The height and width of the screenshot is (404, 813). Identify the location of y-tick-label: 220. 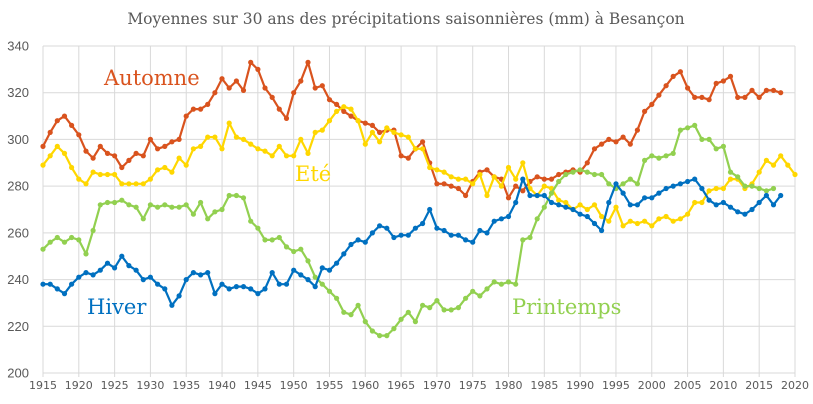
(18, 326).